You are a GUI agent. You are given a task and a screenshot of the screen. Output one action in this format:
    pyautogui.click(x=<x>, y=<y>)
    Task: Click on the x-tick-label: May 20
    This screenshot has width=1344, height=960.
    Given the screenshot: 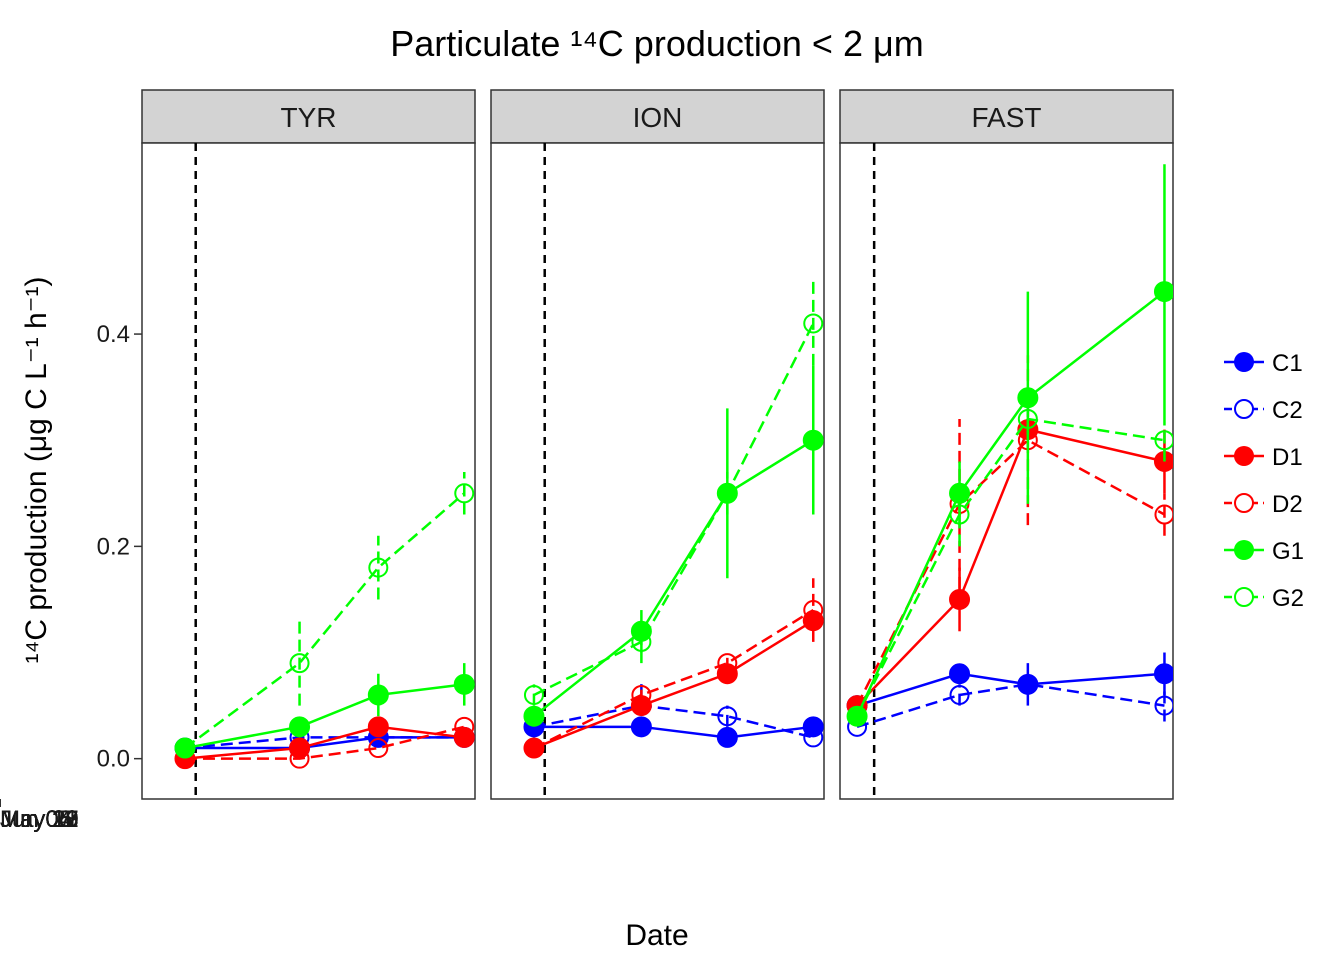 What is the action you would take?
    pyautogui.click(x=39, y=819)
    